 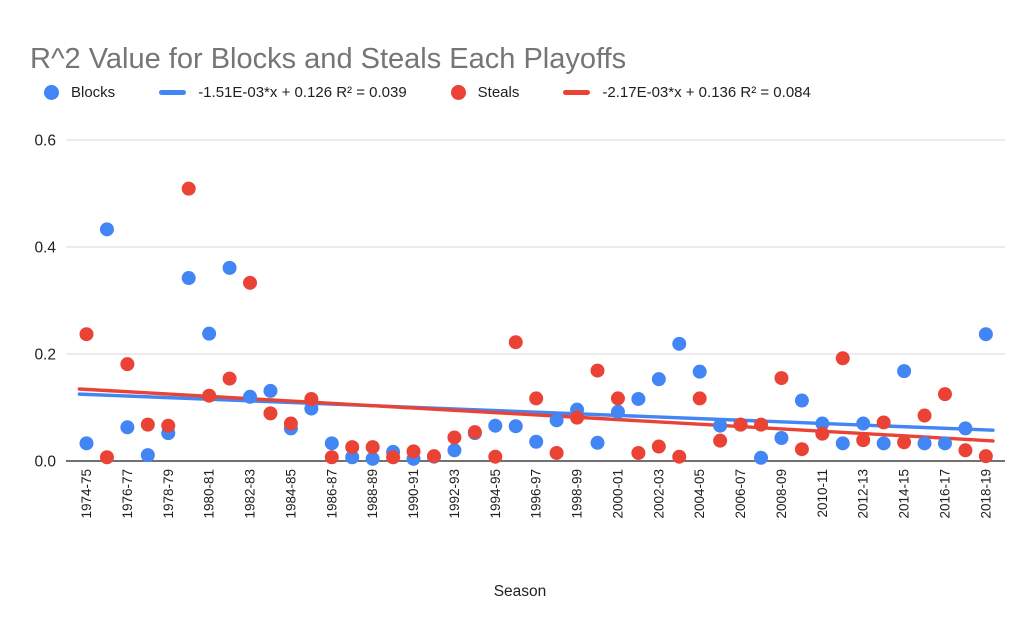 What do you see at coordinates (250, 494) in the screenshot?
I see `x-axis-tick-label: 1982-83` at bounding box center [250, 494].